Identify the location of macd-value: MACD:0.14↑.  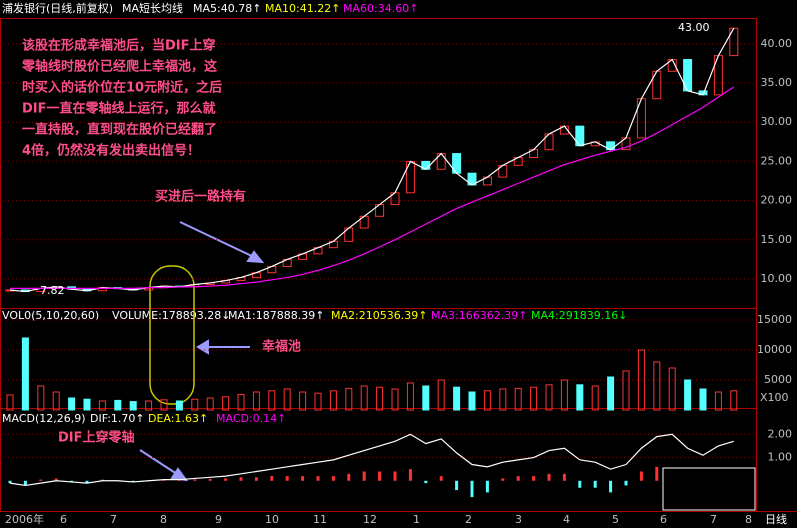
(251, 418).